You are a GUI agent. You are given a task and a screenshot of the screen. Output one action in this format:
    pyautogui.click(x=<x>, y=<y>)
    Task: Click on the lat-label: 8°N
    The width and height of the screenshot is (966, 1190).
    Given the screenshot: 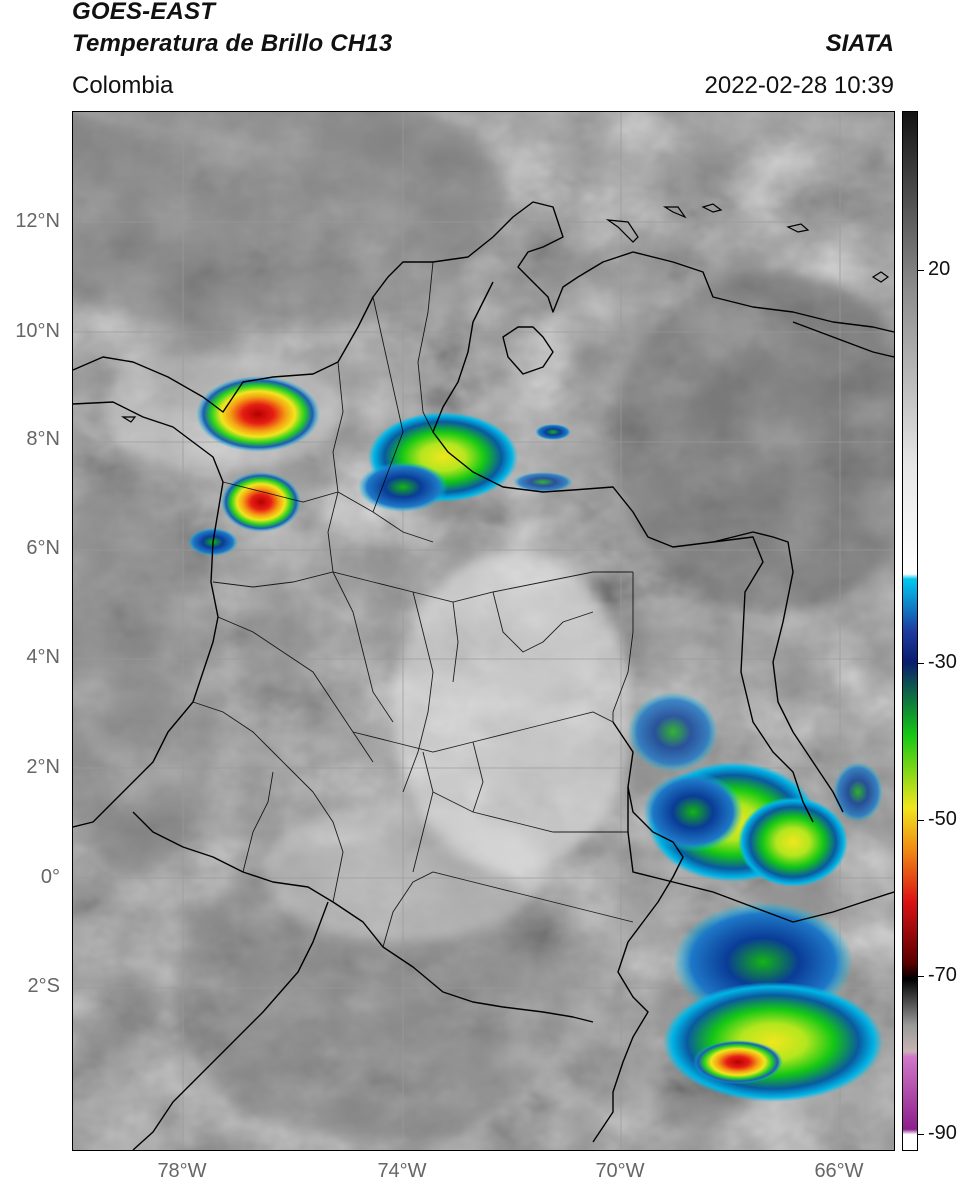 What is the action you would take?
    pyautogui.click(x=43, y=439)
    